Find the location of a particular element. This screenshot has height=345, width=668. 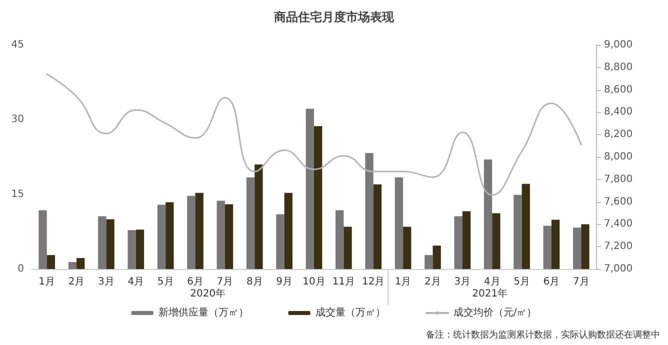

text: 备注：统计数据为监测累计数据，实际认购数据还在调整中 is located at coordinates (543, 335).